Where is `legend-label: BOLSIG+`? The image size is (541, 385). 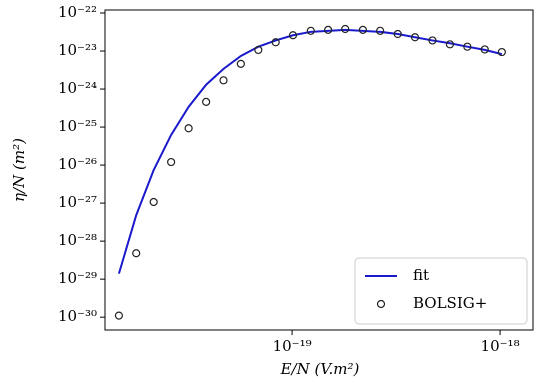
legend-label: BOLSIG+ is located at coordinates (450, 303).